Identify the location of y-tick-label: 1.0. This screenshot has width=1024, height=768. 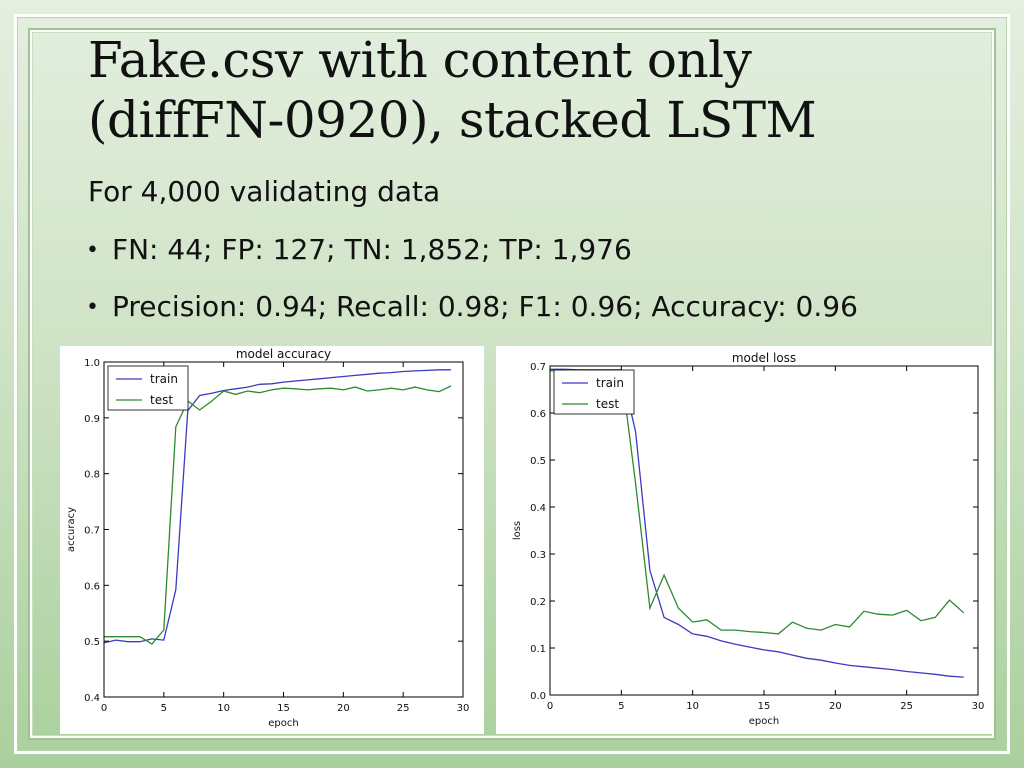
(92, 363).